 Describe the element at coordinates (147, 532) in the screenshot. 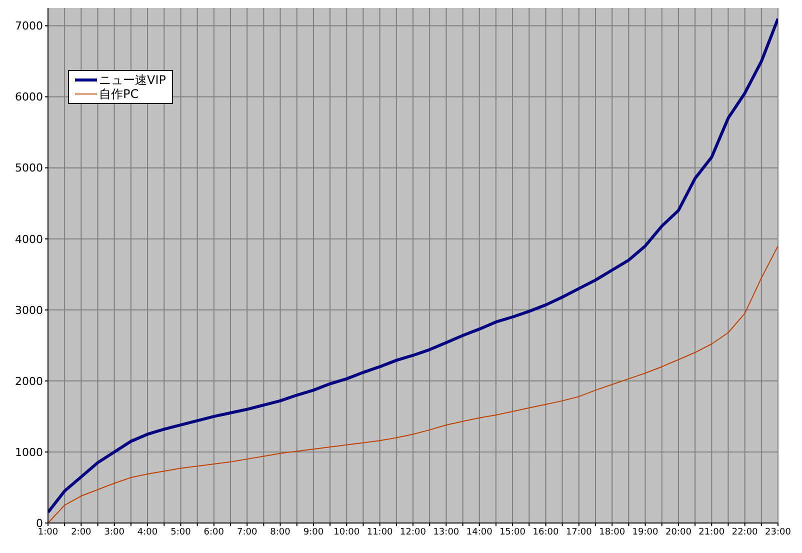

I see `x-tick-label: 4:00` at that location.